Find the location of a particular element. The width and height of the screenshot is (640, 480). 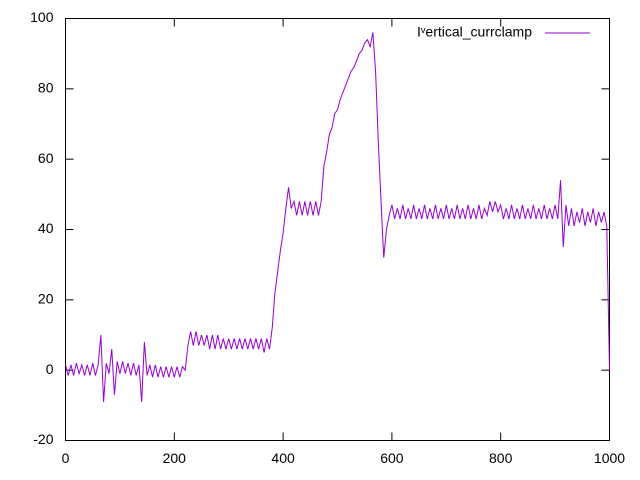

y-tick-label: 60 is located at coordinates (46, 158).